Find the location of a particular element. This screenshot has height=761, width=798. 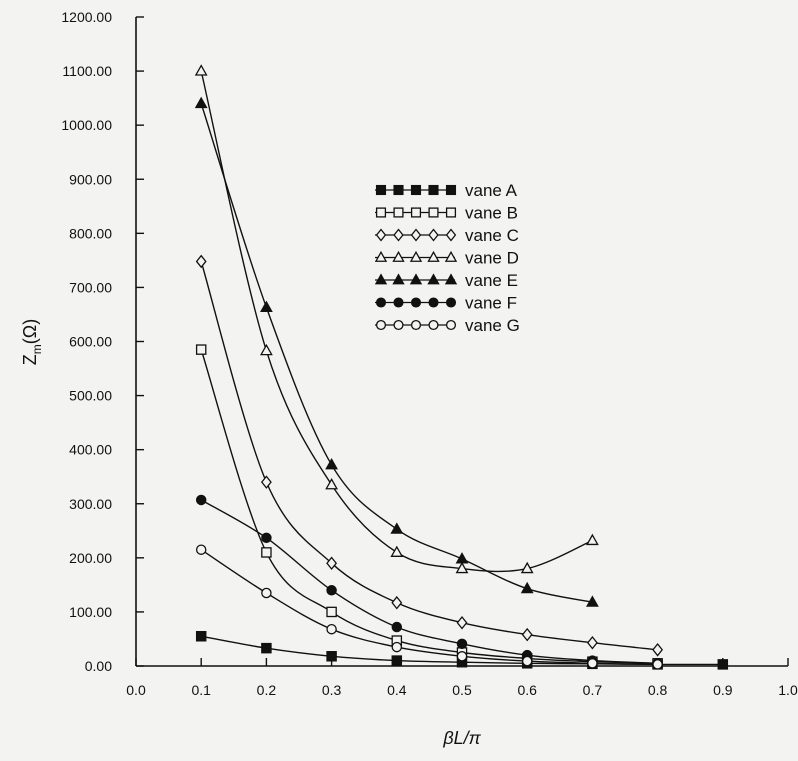

x-tick-label: 1.0 is located at coordinates (788, 690).